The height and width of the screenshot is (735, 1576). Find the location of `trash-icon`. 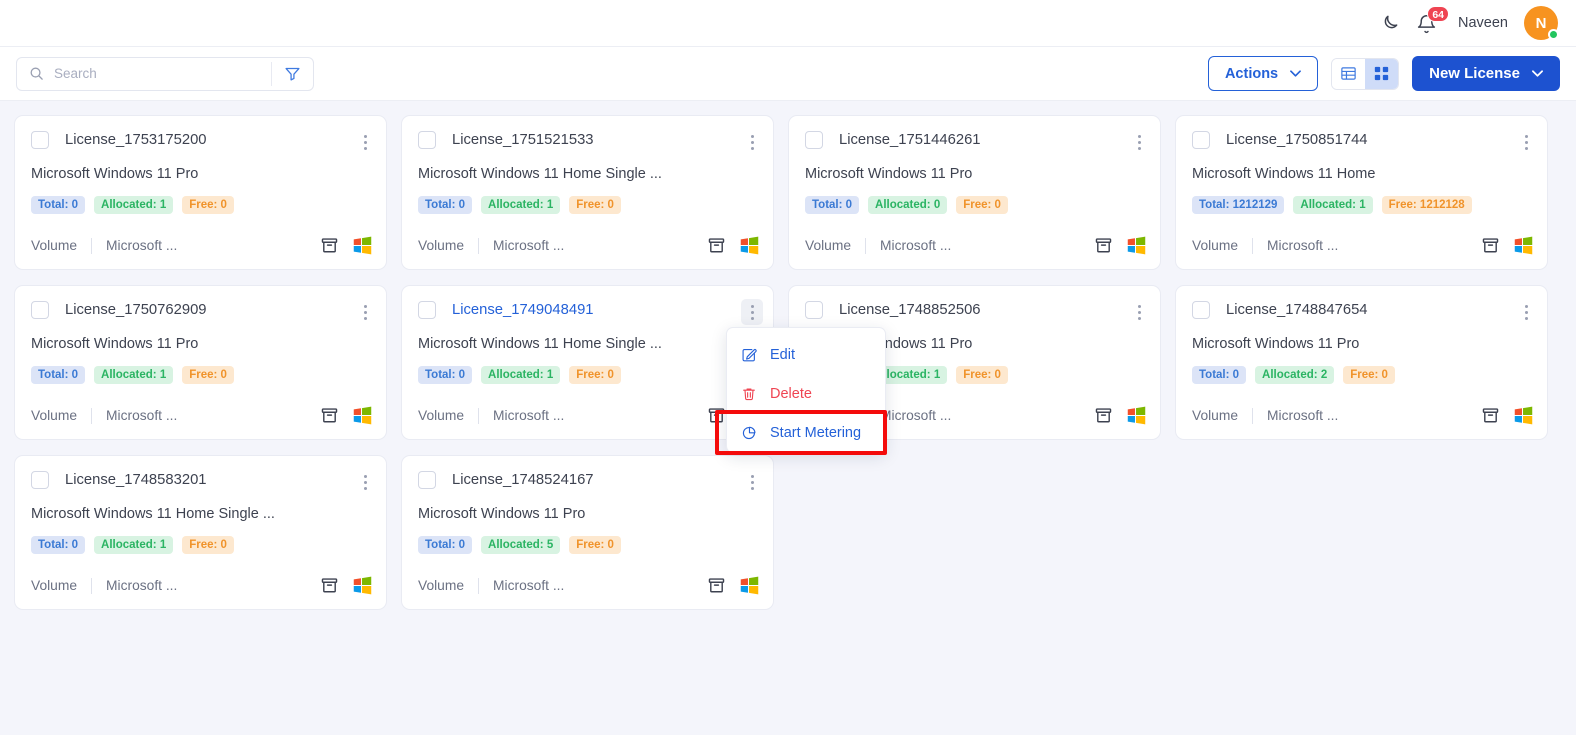

trash-icon is located at coordinates (749, 393).